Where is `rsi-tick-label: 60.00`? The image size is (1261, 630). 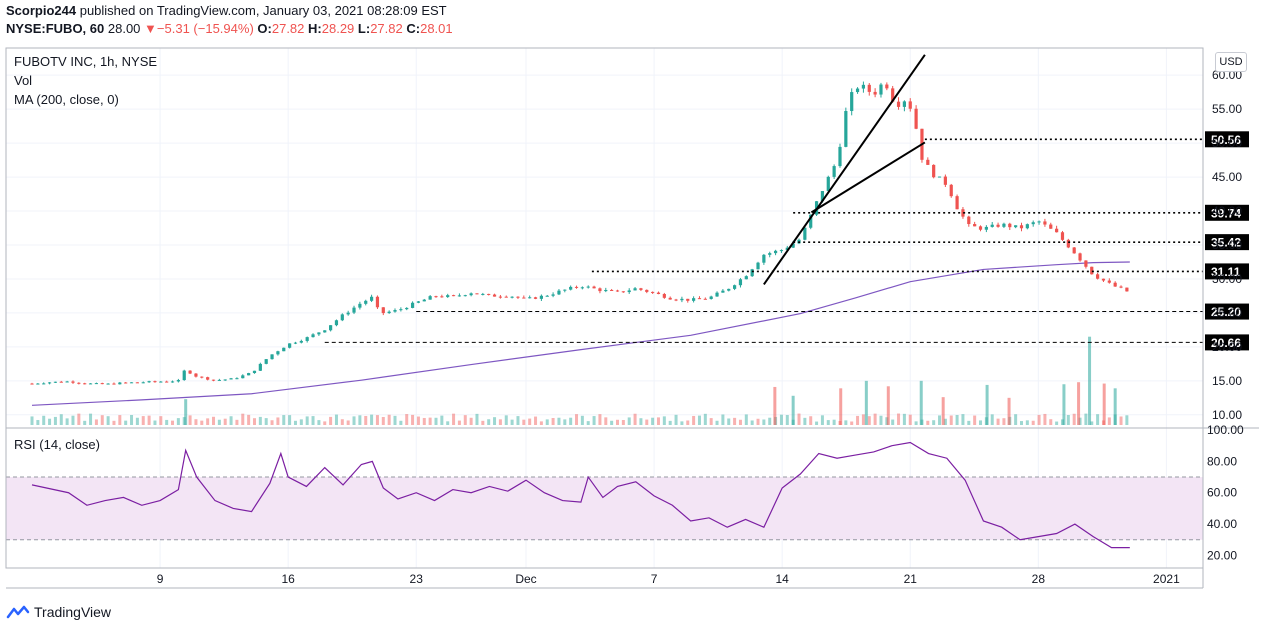
rsi-tick-label: 60.00 is located at coordinates (1222, 493).